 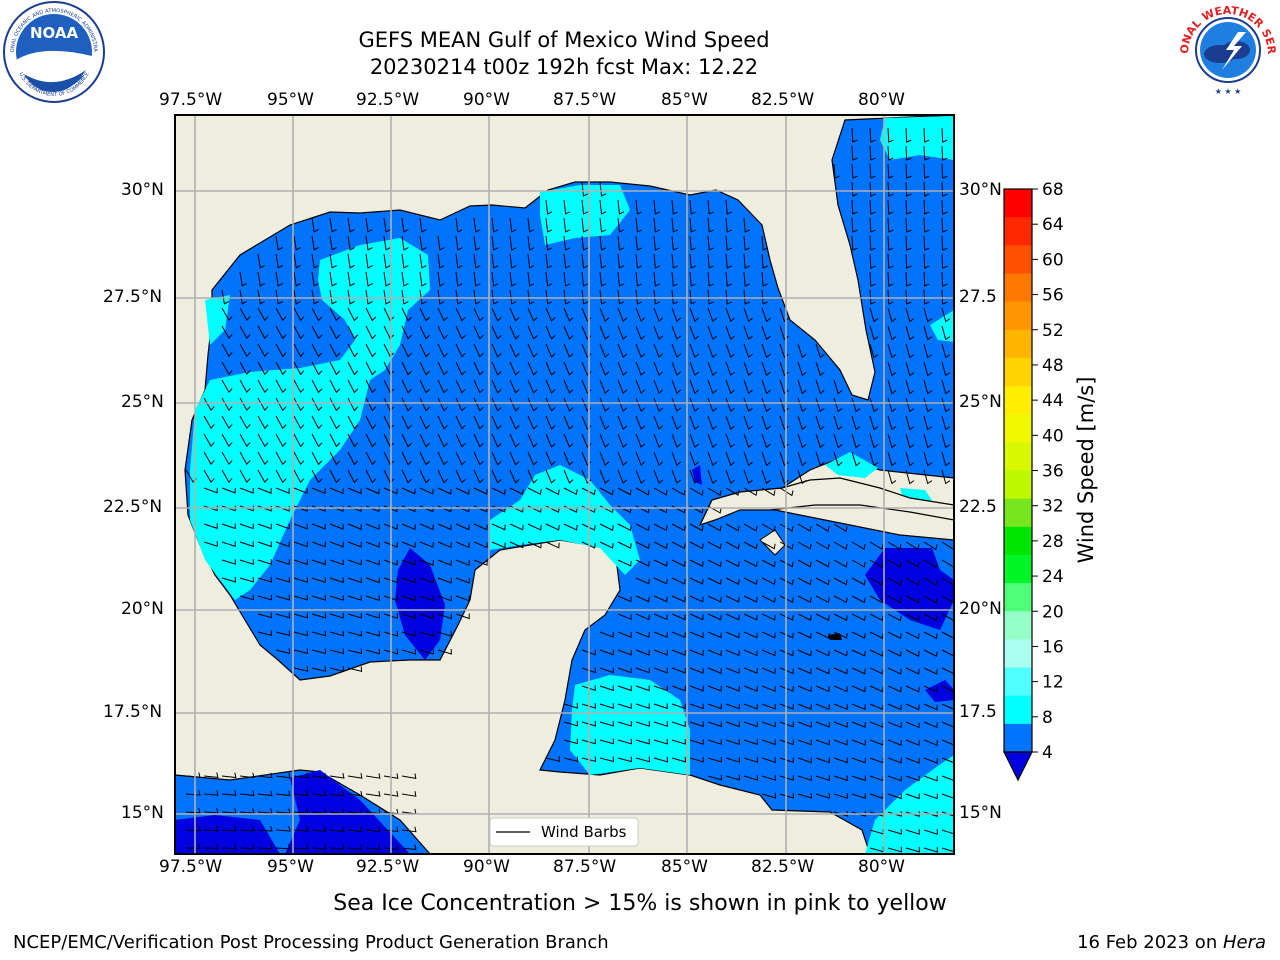 What do you see at coordinates (388, 100) in the screenshot?
I see `lon-label-top: 92.5°W` at bounding box center [388, 100].